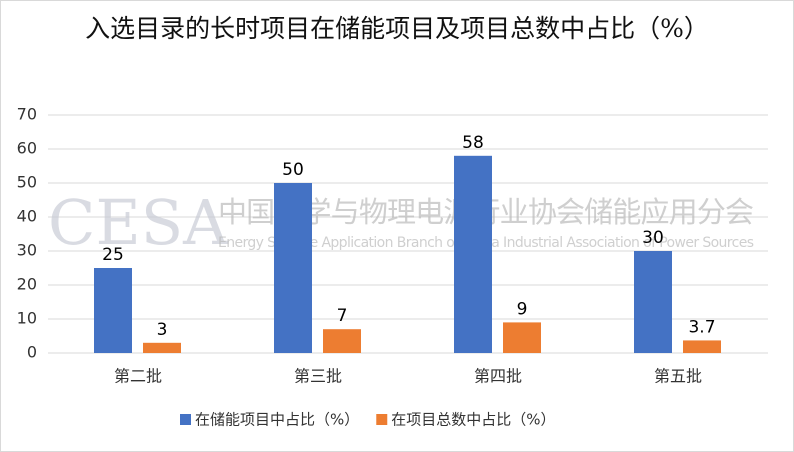 Image resolution: width=794 pixels, height=452 pixels. I want to click on y-tick-label: 40, so click(27, 216).